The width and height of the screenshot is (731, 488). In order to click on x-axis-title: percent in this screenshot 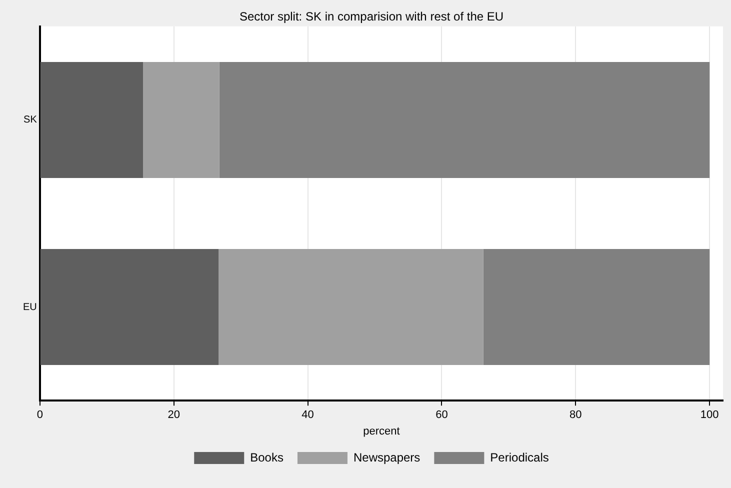, I will do `click(381, 431)`.